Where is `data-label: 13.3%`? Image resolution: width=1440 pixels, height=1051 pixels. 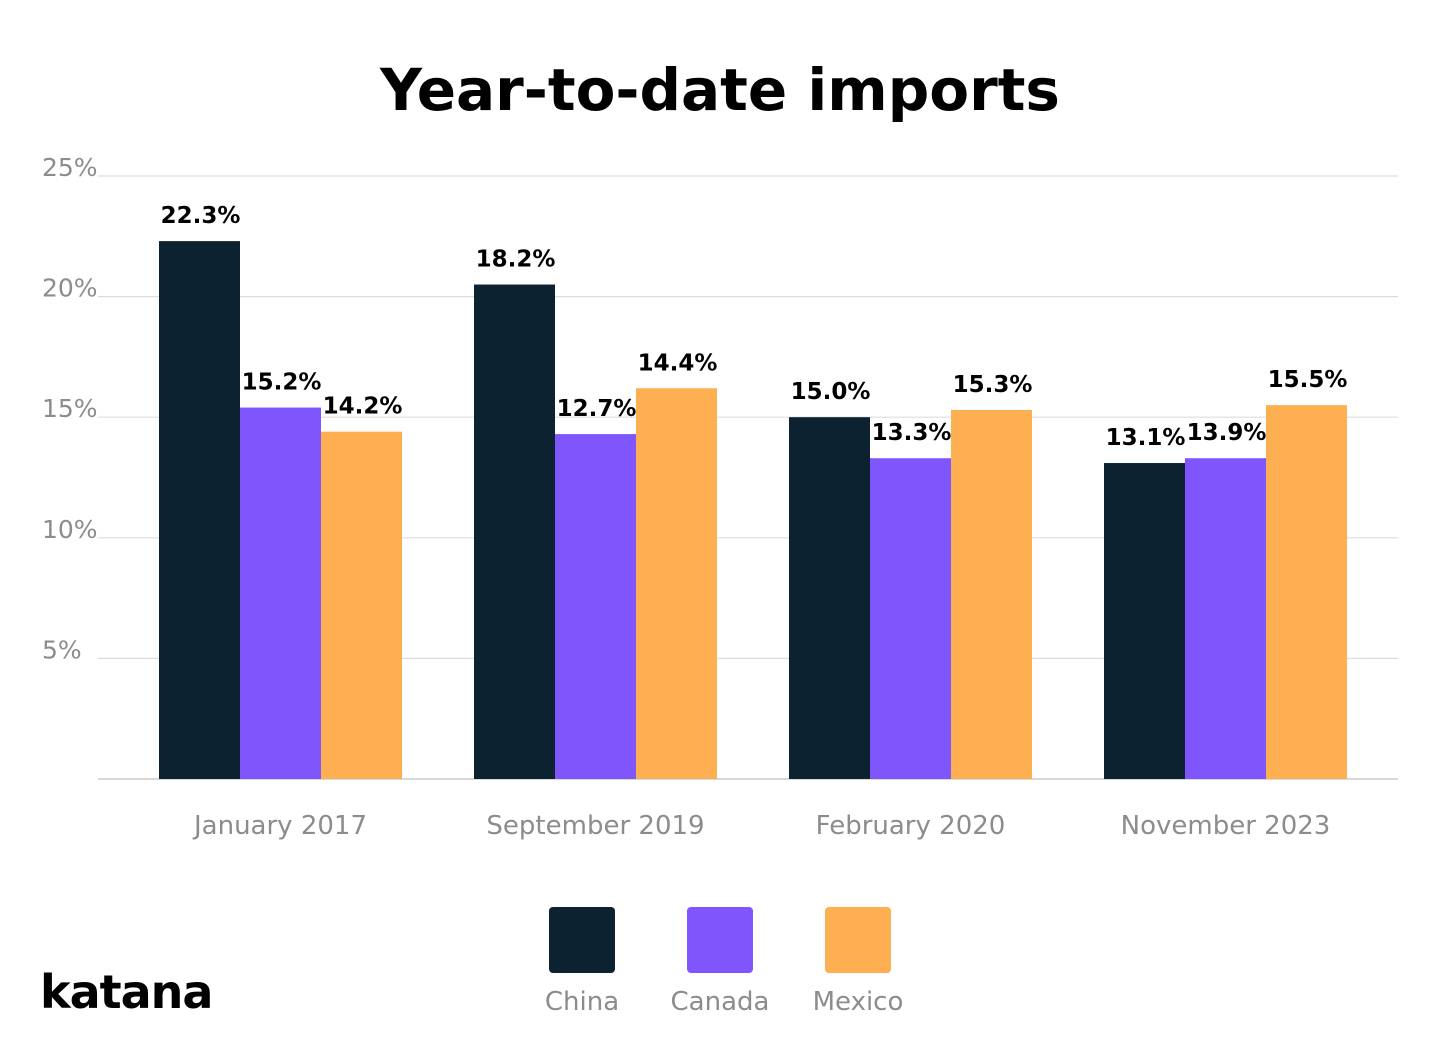 data-label: 13.3% is located at coordinates (912, 433).